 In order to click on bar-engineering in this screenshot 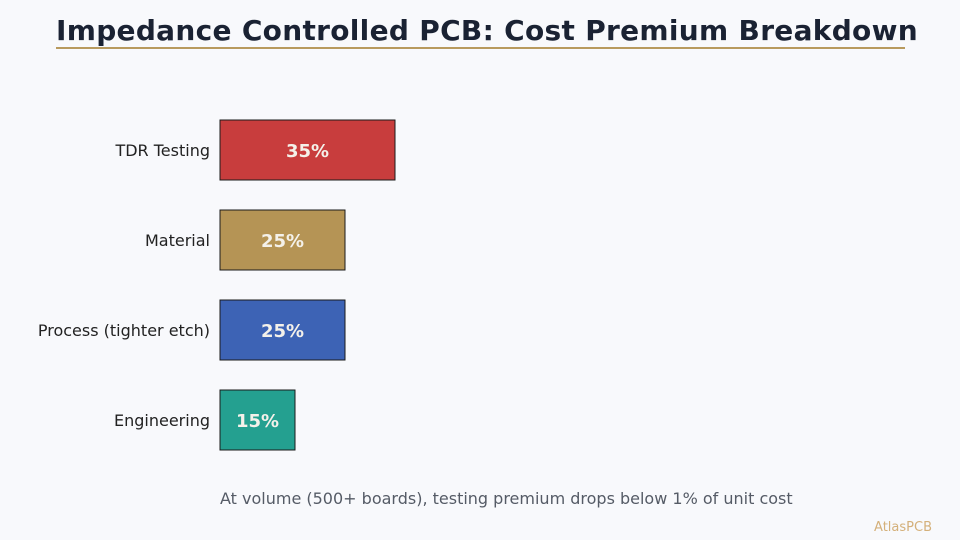, I will do `click(257, 420)`.